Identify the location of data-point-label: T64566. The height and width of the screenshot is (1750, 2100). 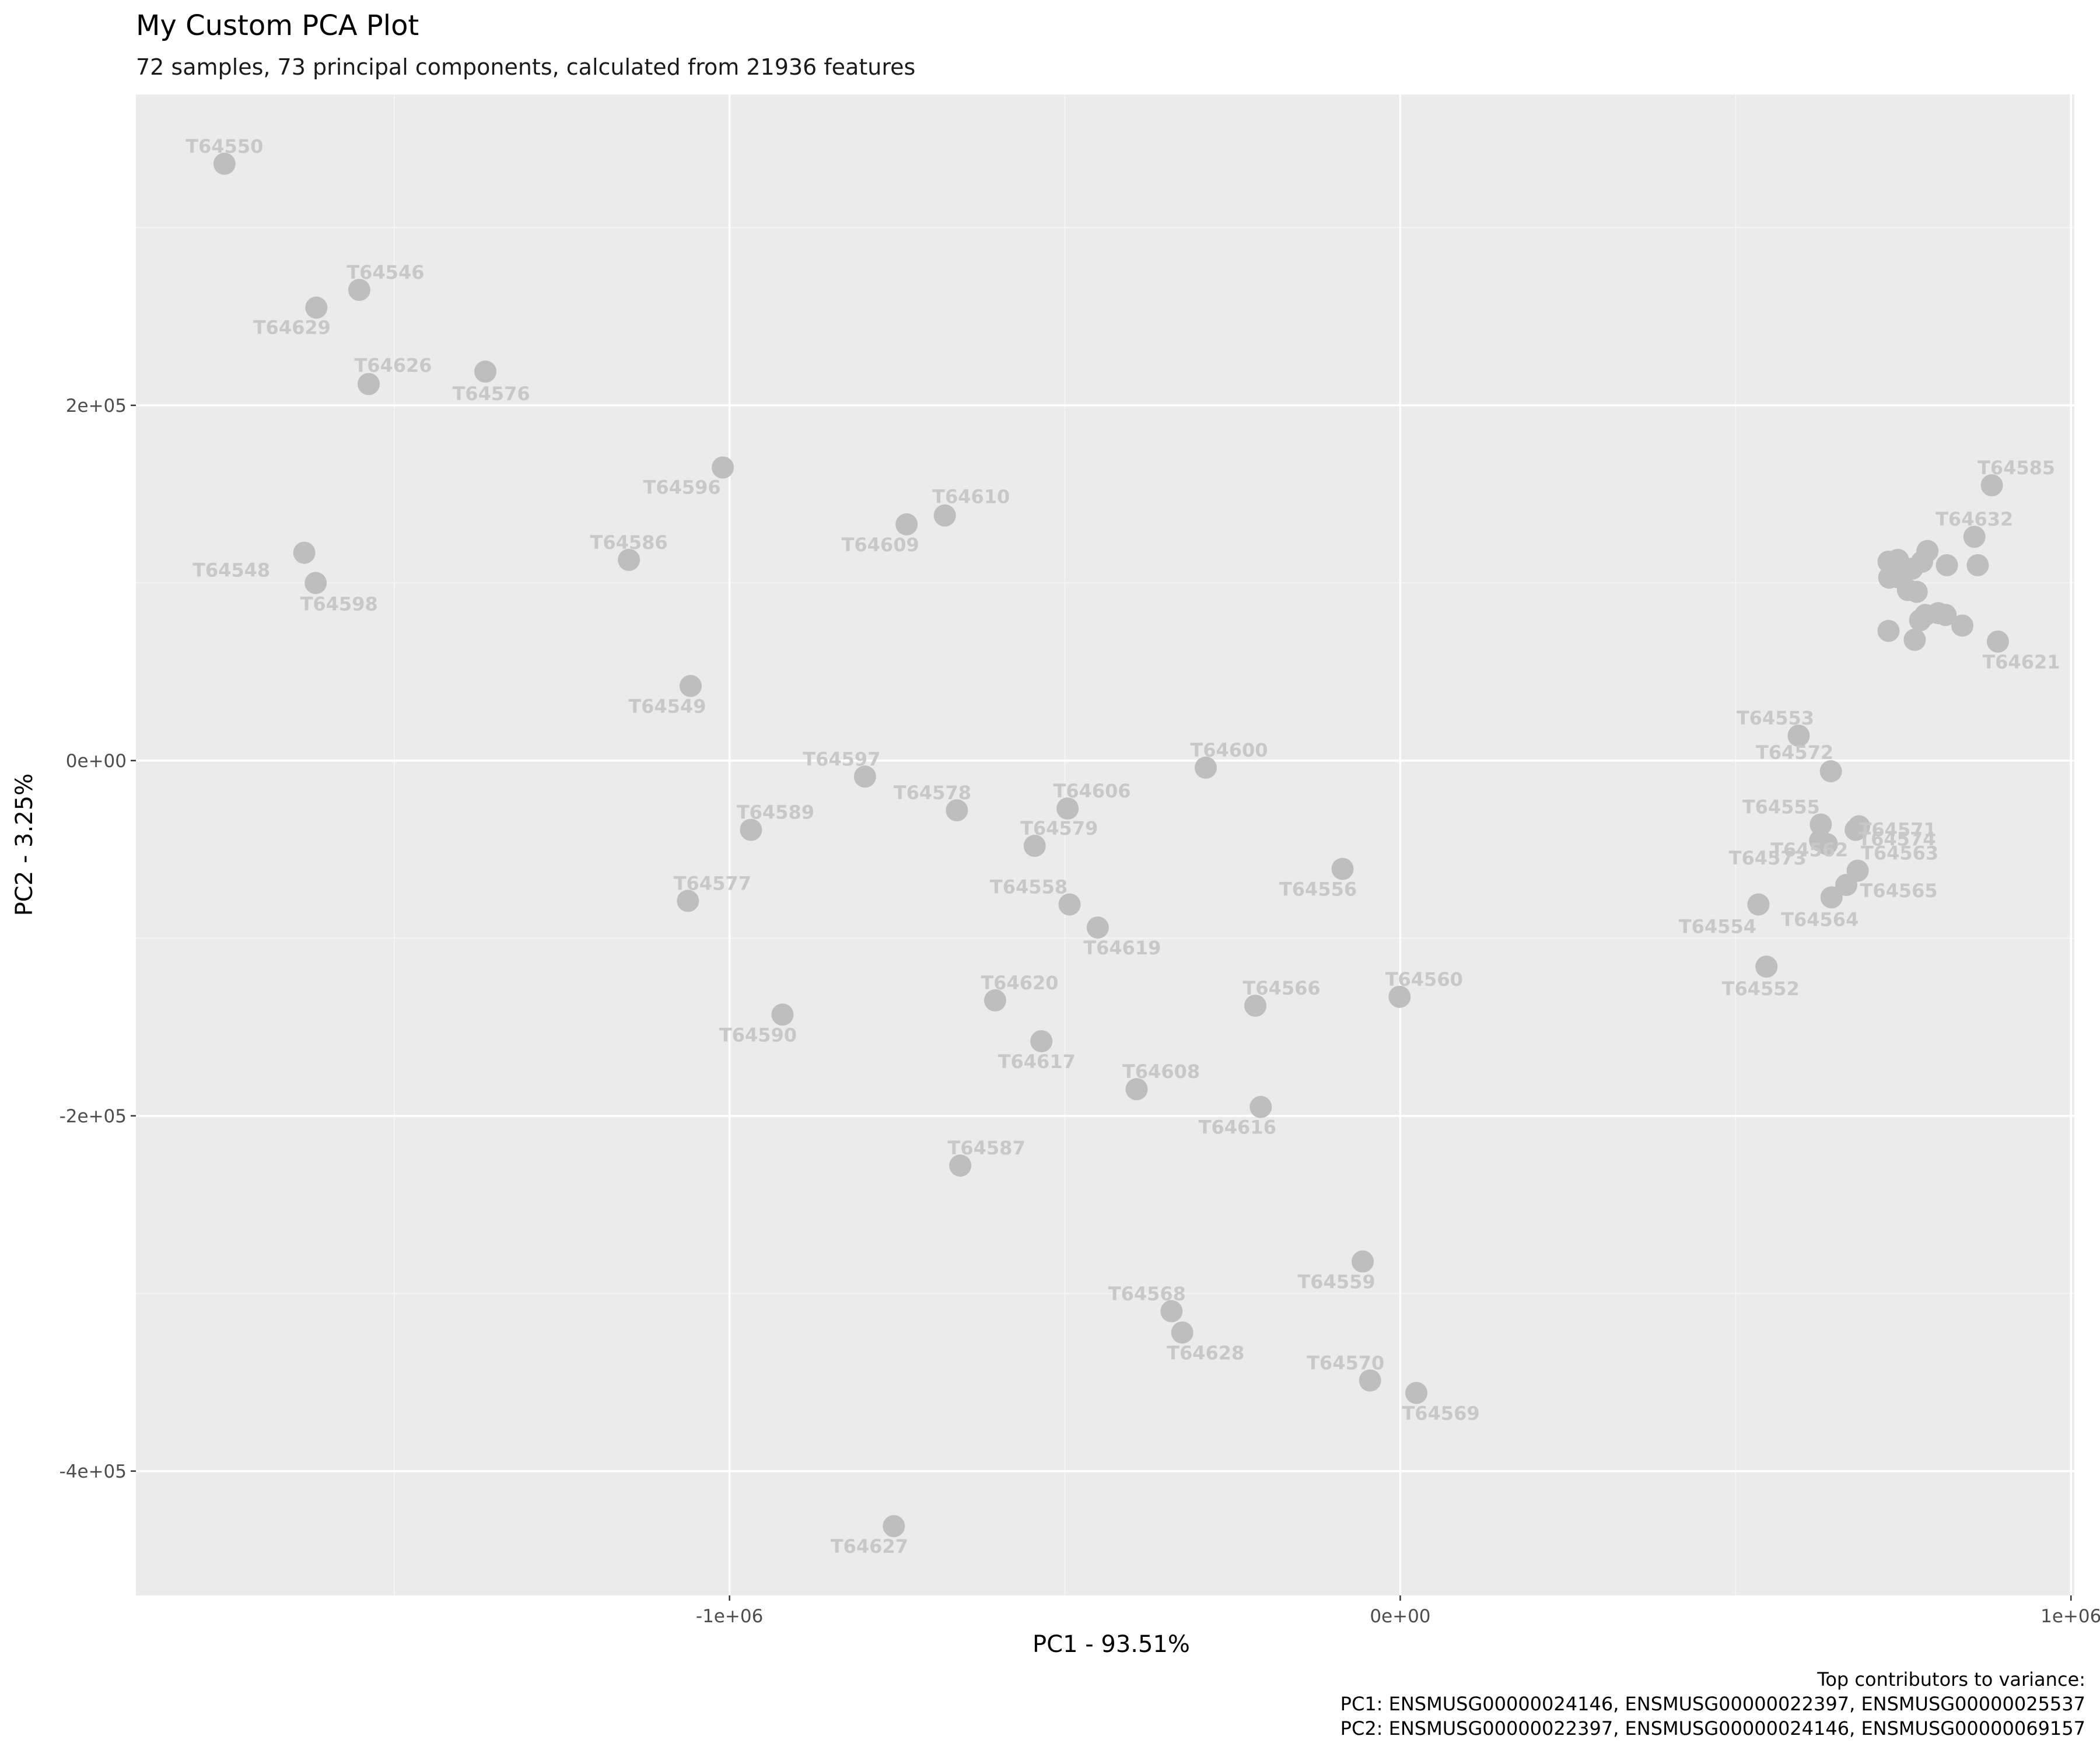
(1281, 988).